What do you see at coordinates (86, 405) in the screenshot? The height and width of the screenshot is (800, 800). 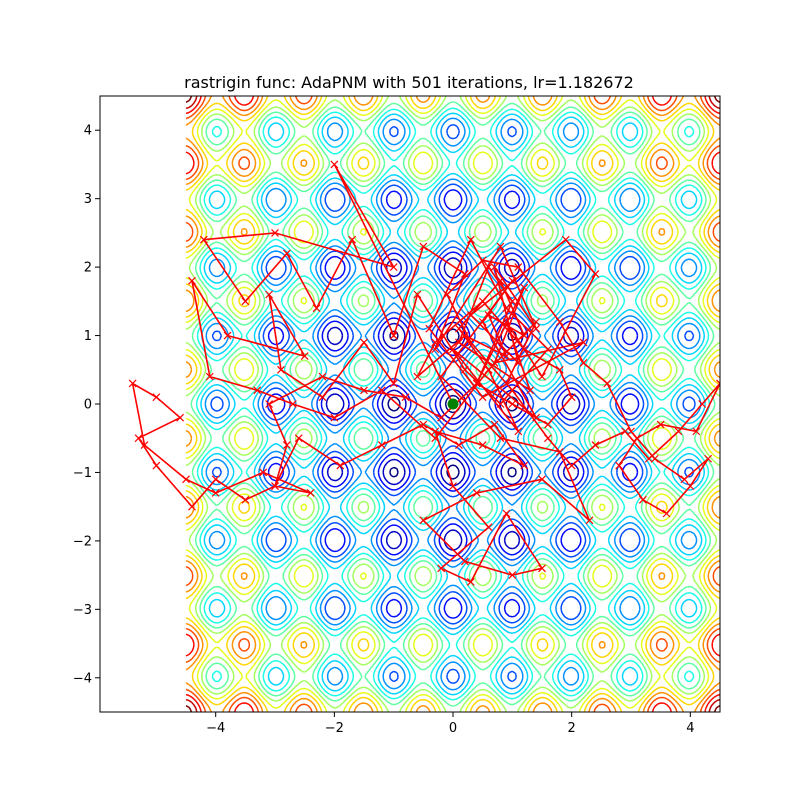 I see `y-axis: −4 −3 −2 −1 0 1 2 3 4` at bounding box center [86, 405].